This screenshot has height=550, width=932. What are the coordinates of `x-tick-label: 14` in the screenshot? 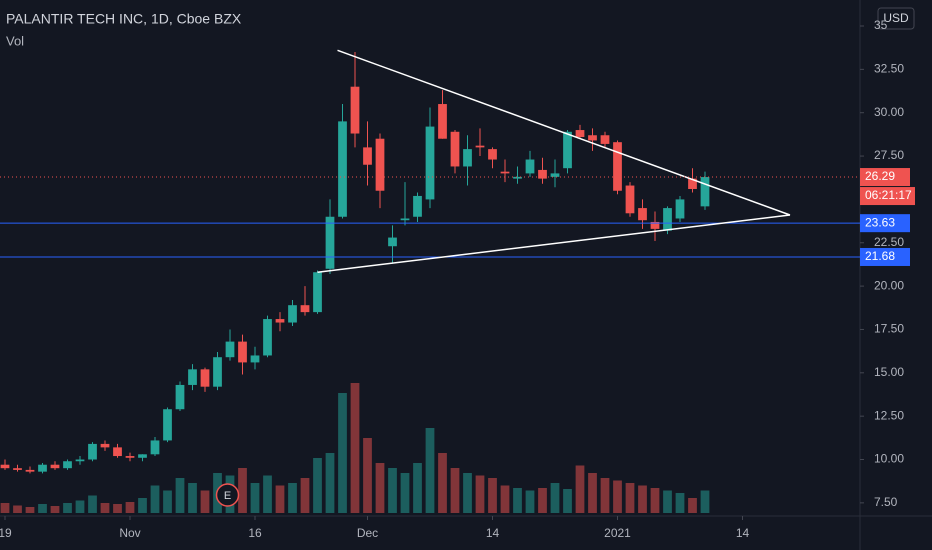 It's located at (743, 533).